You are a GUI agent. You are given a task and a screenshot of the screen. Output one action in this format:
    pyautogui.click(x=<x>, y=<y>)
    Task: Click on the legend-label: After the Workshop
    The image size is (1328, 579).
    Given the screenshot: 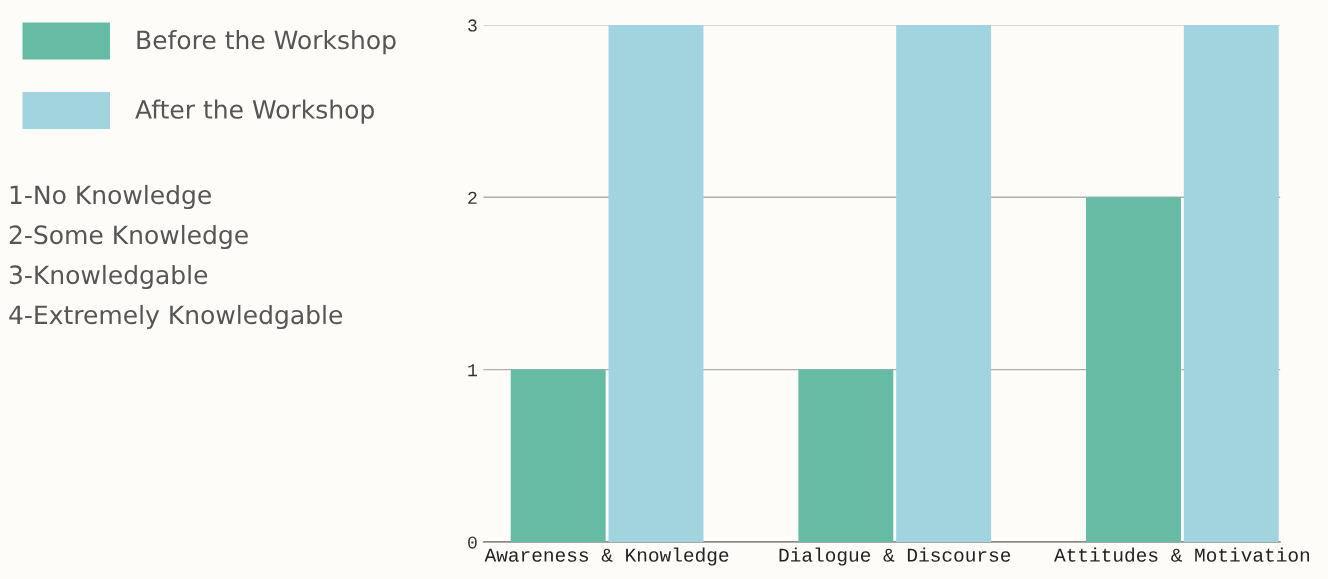 What is the action you would take?
    pyautogui.click(x=254, y=111)
    